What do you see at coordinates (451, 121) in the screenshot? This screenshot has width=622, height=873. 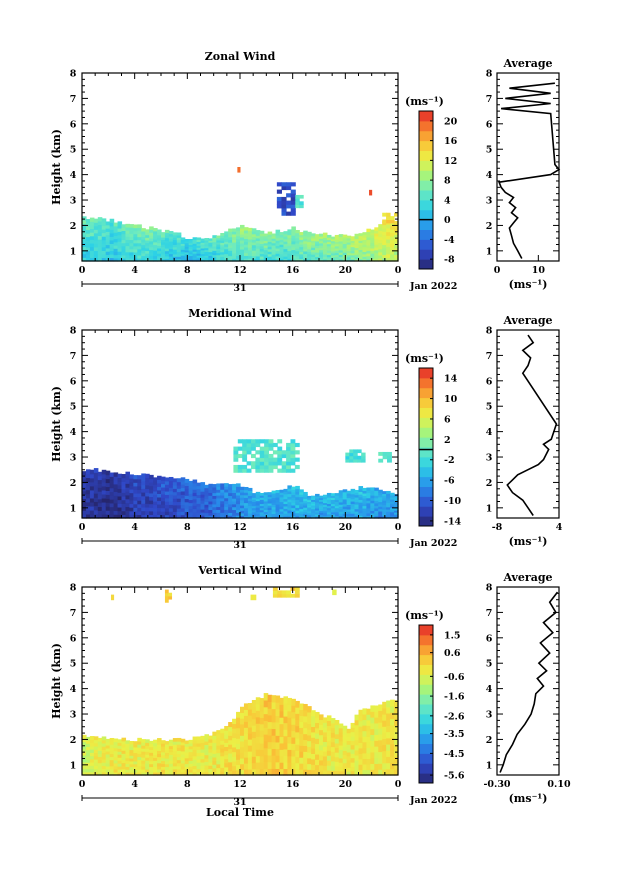 I see `colorbar-tick-label: 20` at bounding box center [451, 121].